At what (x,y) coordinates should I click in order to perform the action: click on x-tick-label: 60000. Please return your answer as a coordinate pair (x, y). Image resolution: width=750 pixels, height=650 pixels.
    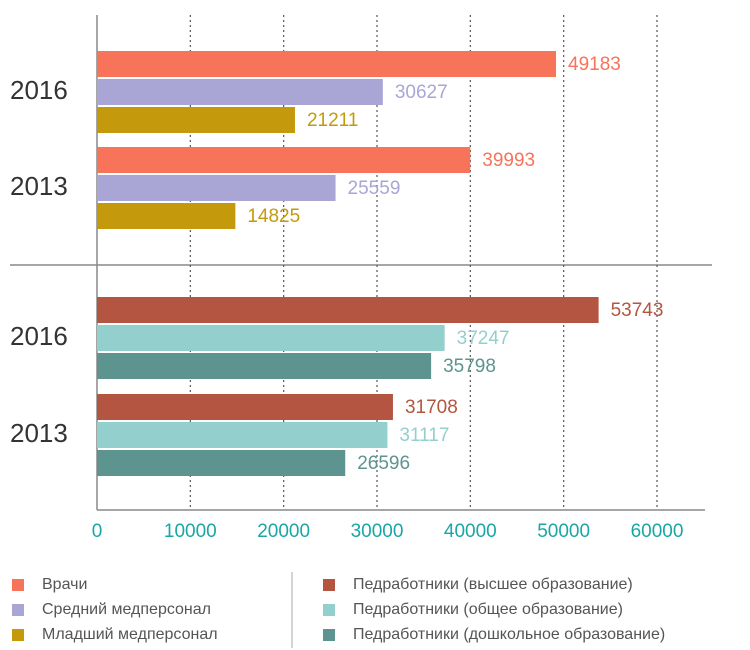
    Looking at the image, I should click on (657, 531).